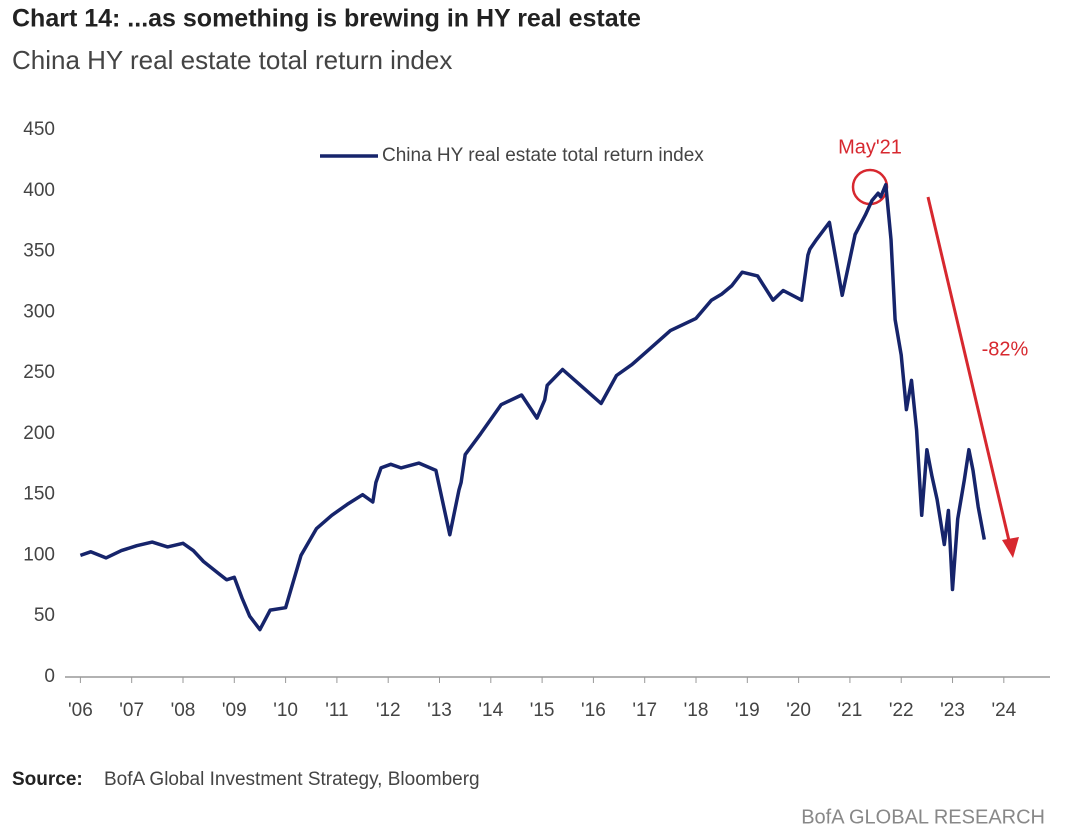 This screenshot has width=1080, height=840. I want to click on x-tick-label: '16, so click(593, 710).